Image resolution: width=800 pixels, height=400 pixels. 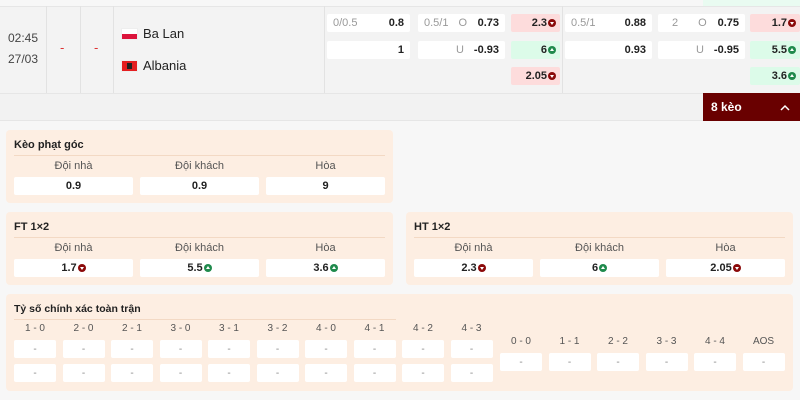 What do you see at coordinates (325, 328) in the screenshot?
I see `score-label: 4 - 0` at bounding box center [325, 328].